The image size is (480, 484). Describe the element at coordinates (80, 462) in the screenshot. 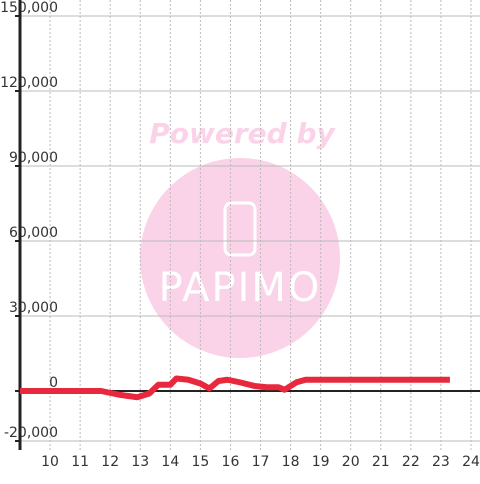

I see `x-tick-label: 11` at that location.